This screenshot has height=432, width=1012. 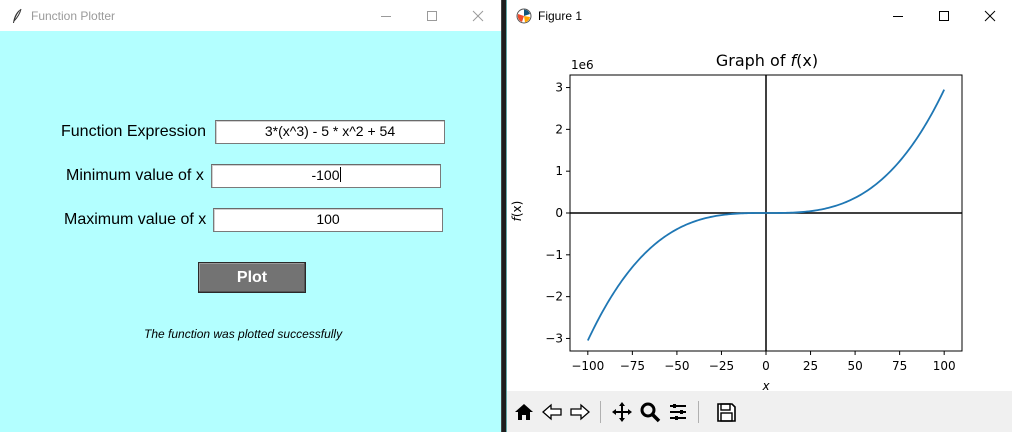 I want to click on y-tick-label: −3, so click(x=554, y=338).